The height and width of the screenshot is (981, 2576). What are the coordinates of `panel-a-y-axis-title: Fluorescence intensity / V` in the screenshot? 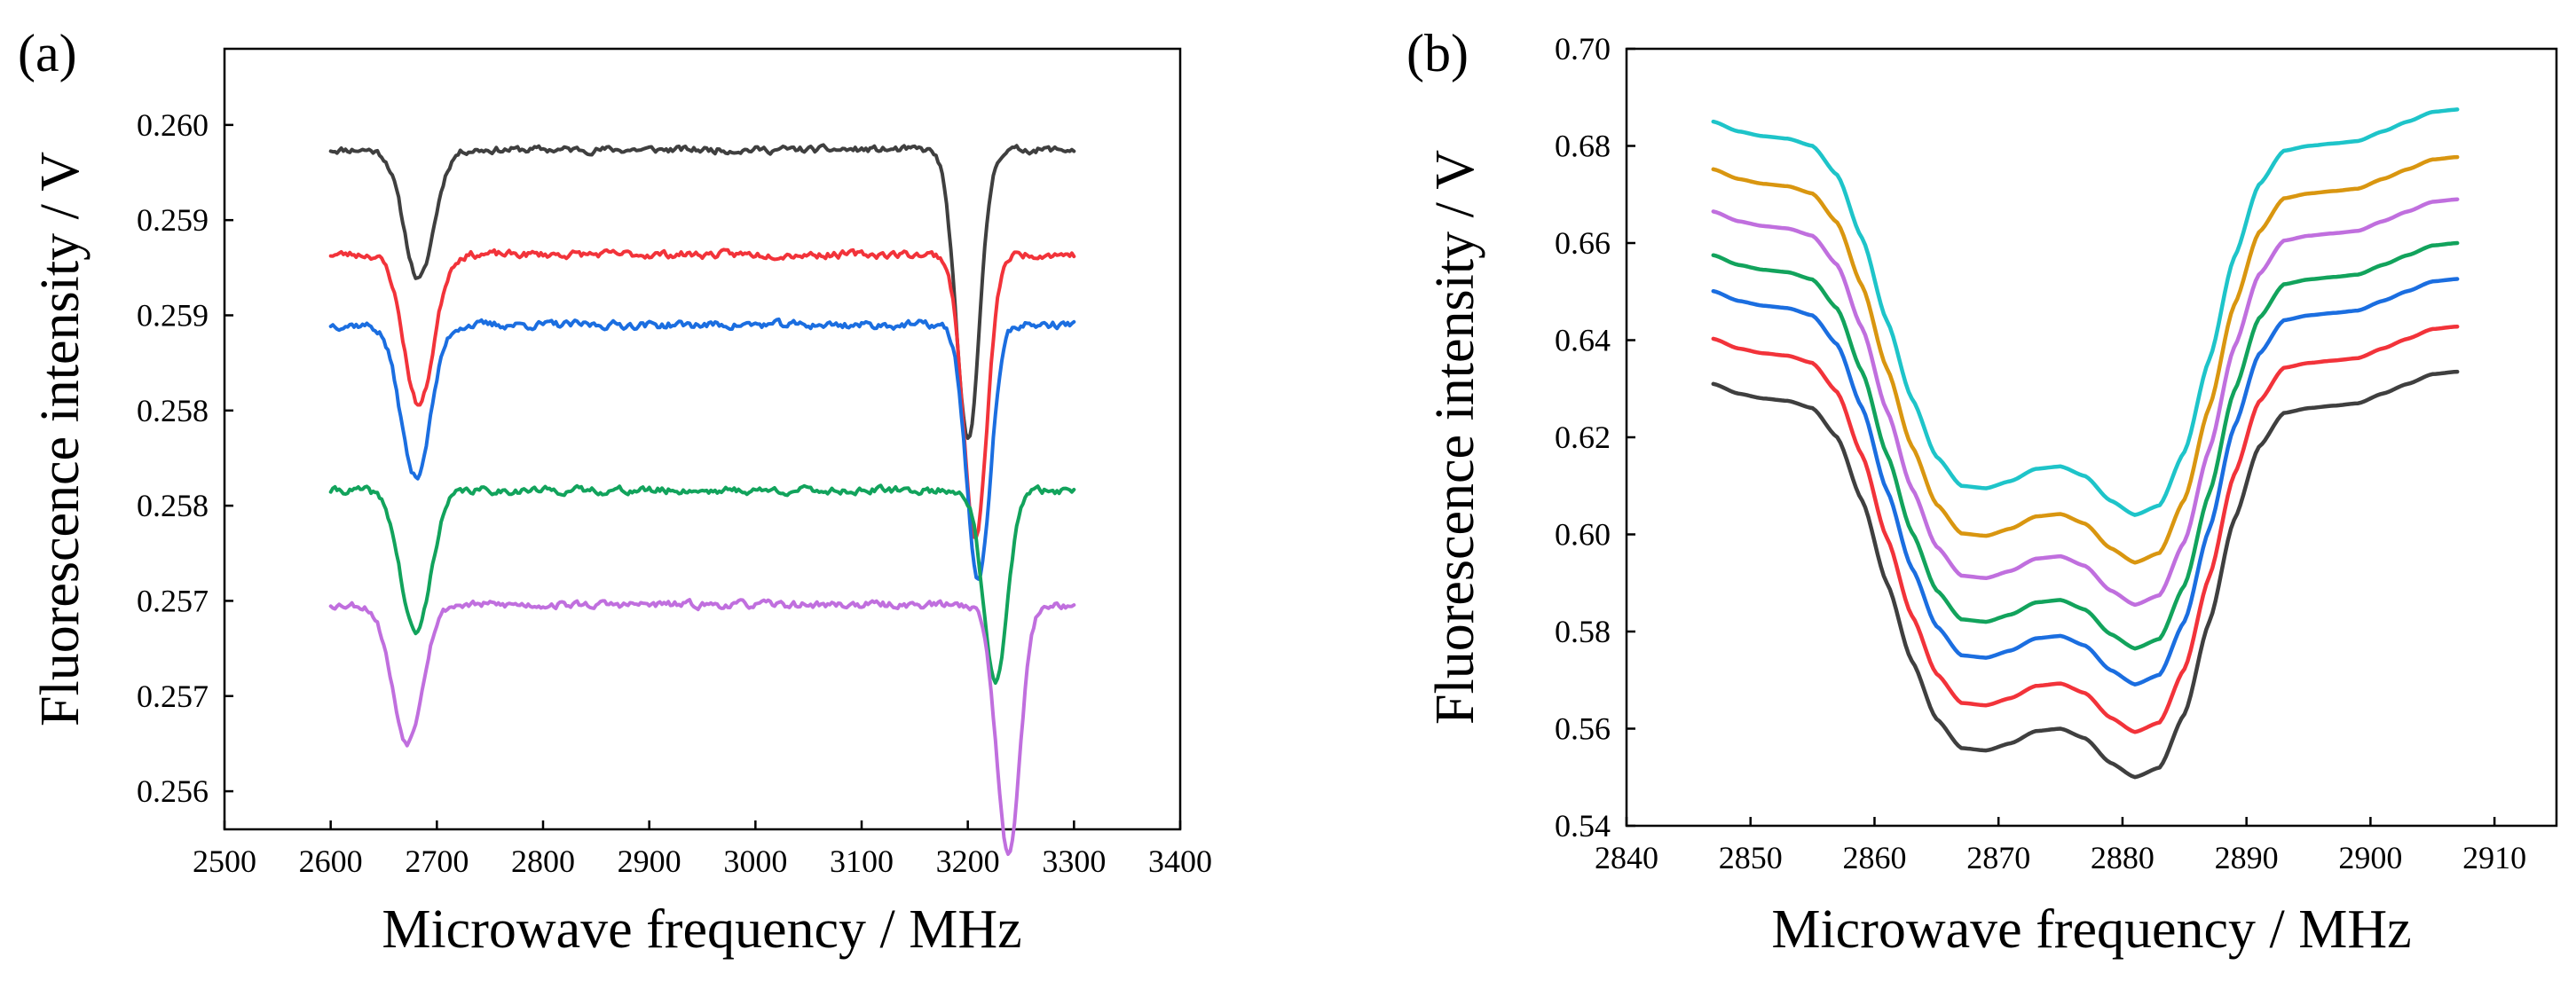 It's located at (60, 439).